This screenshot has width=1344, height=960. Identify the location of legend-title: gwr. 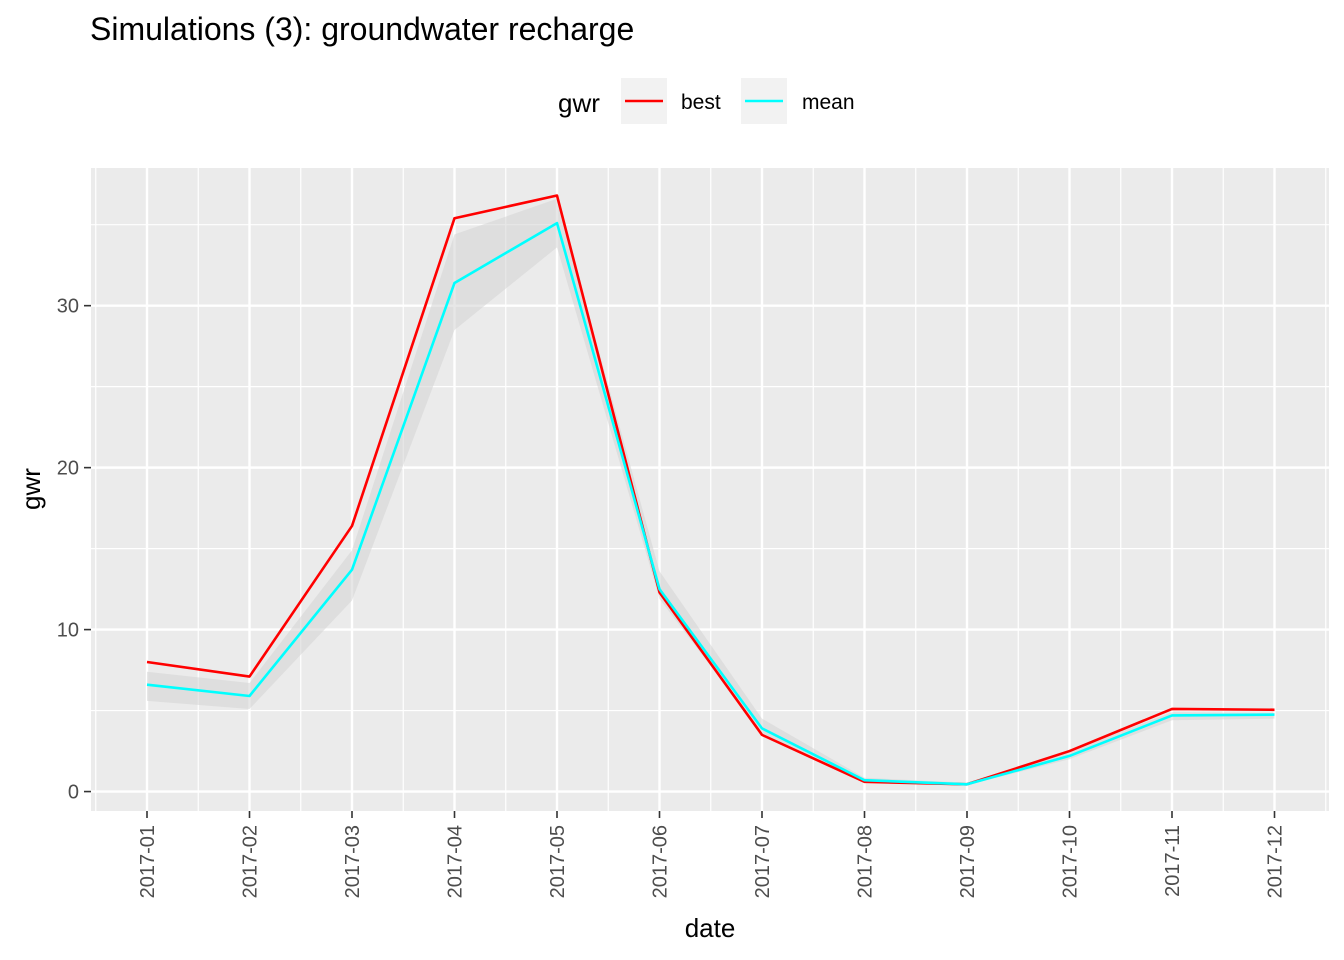
(579, 103).